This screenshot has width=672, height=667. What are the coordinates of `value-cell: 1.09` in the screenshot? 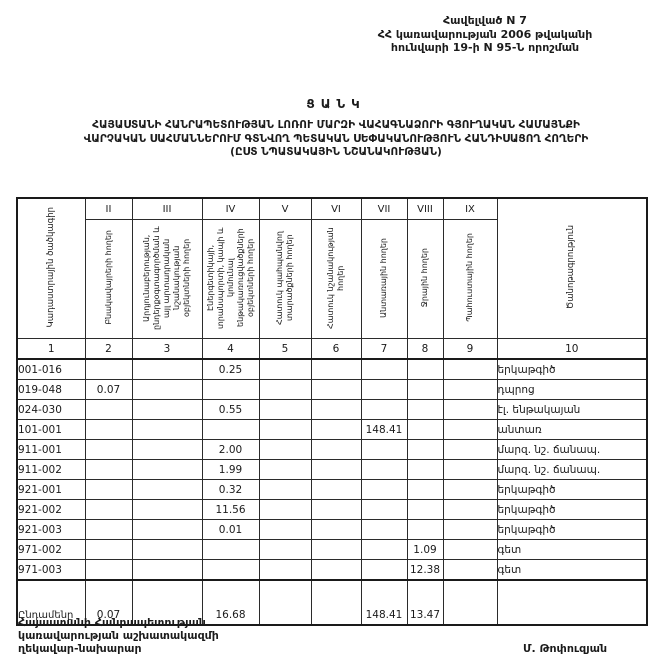 It's located at (425, 549).